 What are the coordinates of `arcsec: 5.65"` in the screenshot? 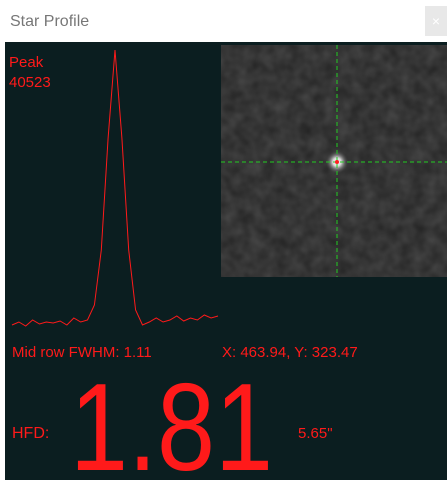 It's located at (315, 433).